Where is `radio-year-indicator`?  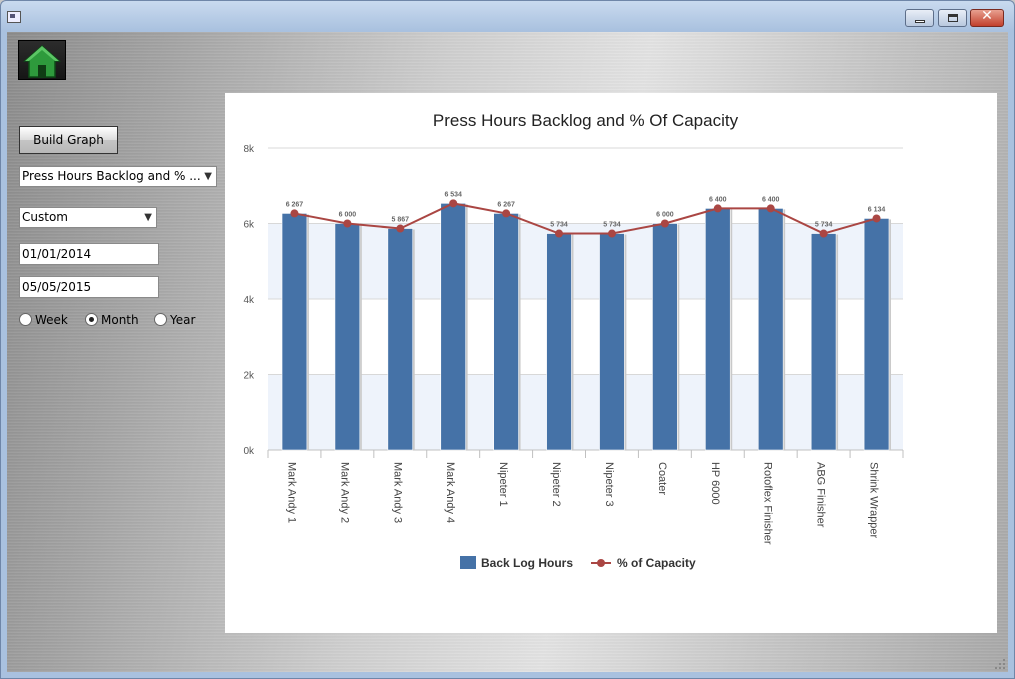 radio-year-indicator is located at coordinates (160, 319).